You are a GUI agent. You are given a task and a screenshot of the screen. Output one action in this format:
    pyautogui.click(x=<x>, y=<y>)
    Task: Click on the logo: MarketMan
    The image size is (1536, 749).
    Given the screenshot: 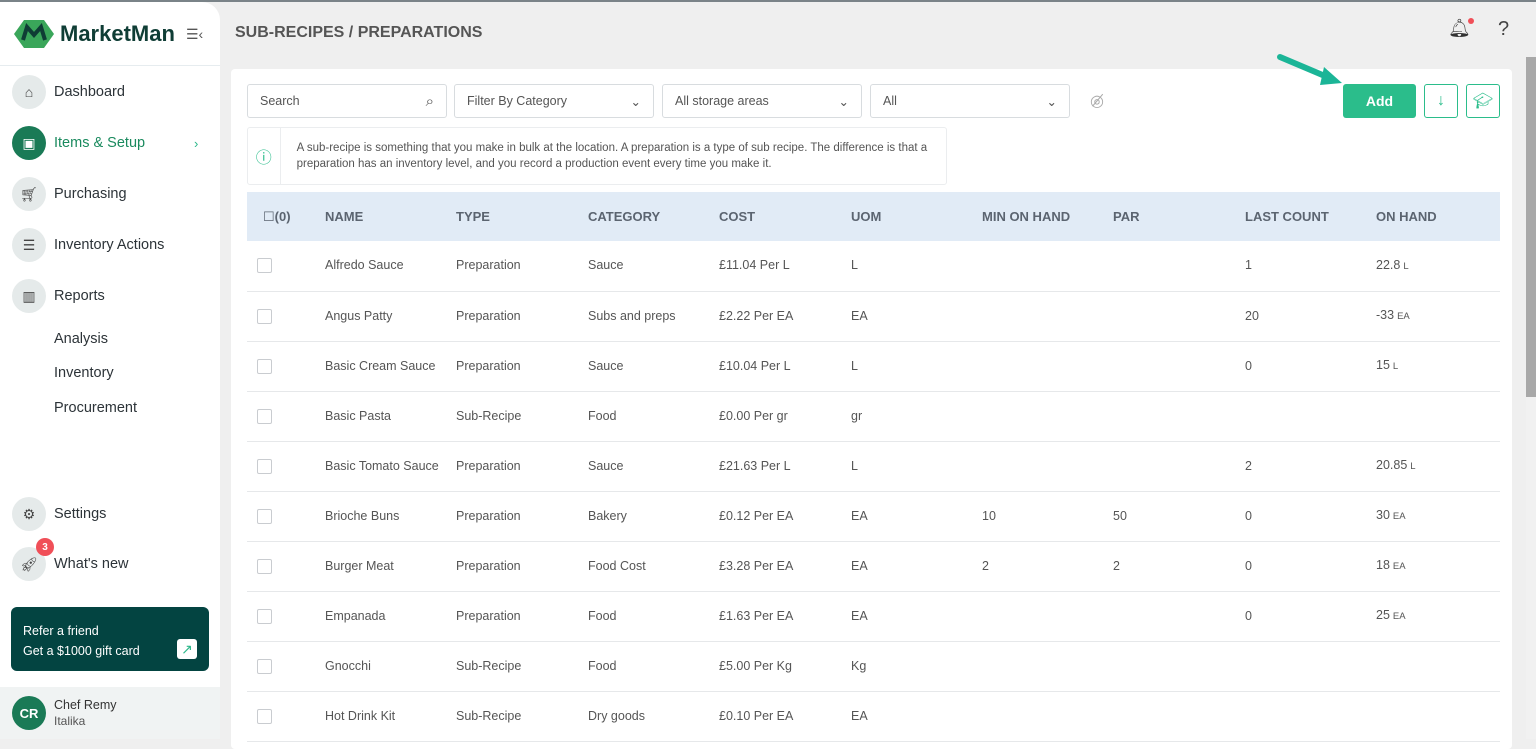 What is the action you would take?
    pyautogui.click(x=110, y=34)
    